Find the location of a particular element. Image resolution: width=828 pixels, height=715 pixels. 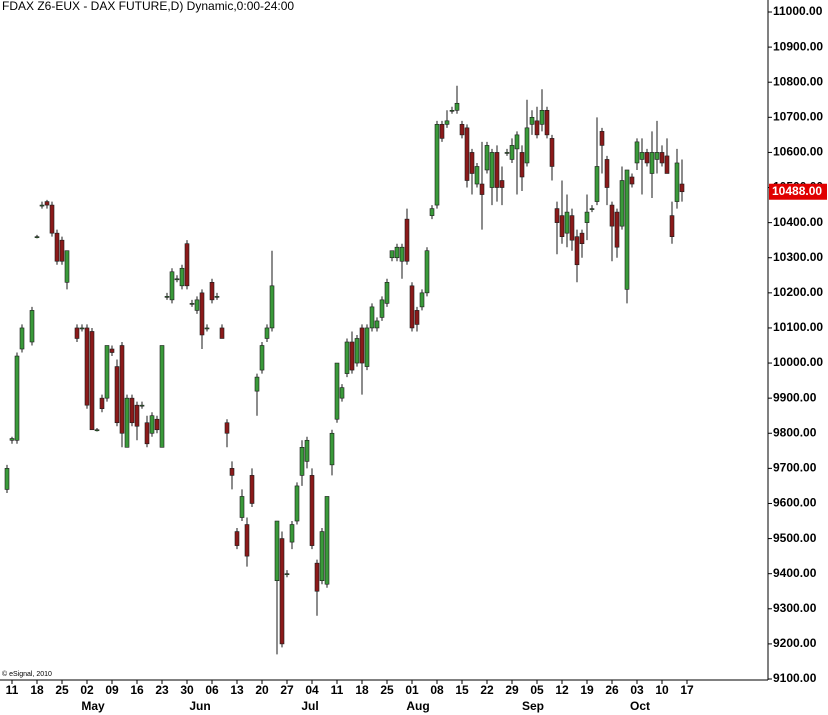

x-tick-label: 23 is located at coordinates (162, 690).